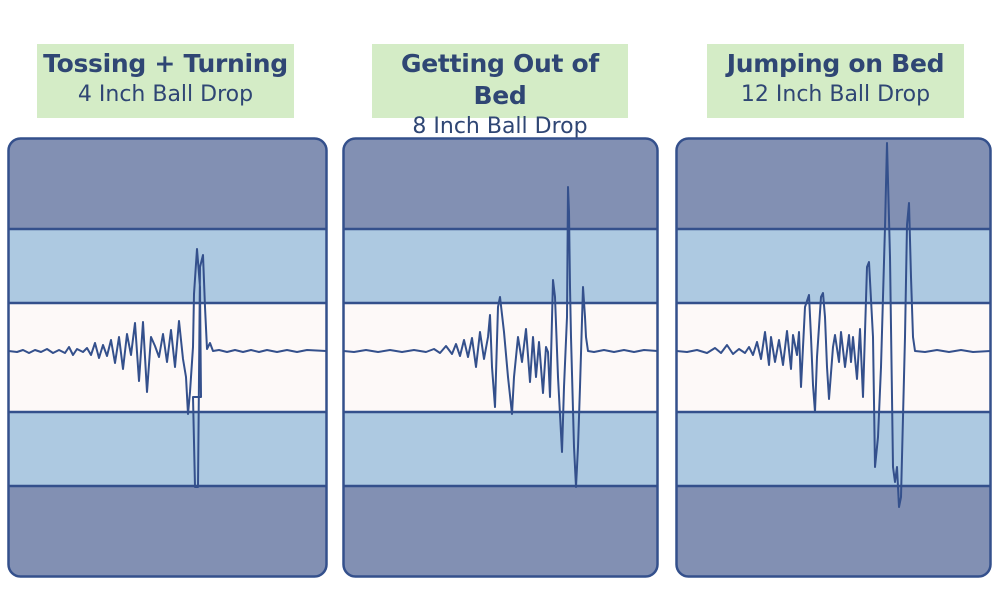 This screenshot has height=607, width=1000. What do you see at coordinates (165, 94) in the screenshot?
I see `label-subtitle: 4 Inch Ball Drop` at bounding box center [165, 94].